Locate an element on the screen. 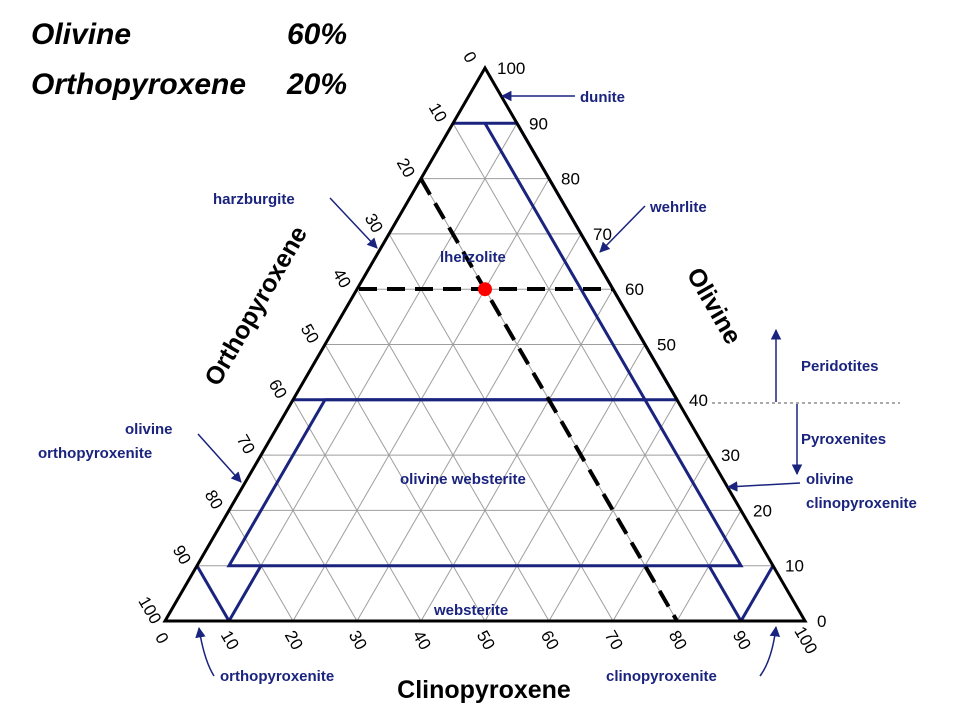 This screenshot has height=720, width=960. clinopyroxene-tick-50: 50 is located at coordinates (486, 640).